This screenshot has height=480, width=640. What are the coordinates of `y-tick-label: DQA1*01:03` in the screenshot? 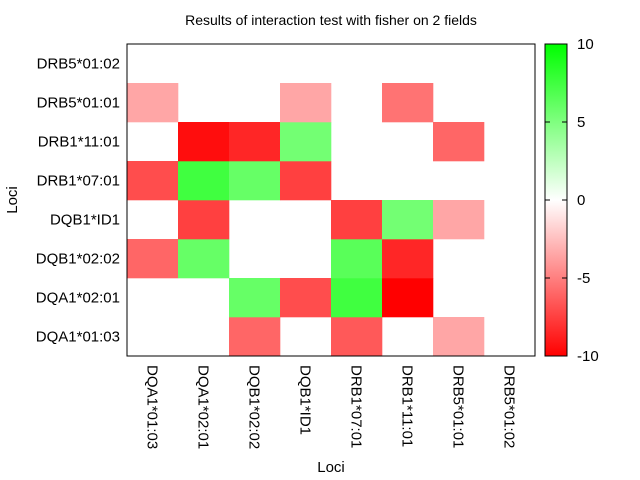 It's located at (78, 337).